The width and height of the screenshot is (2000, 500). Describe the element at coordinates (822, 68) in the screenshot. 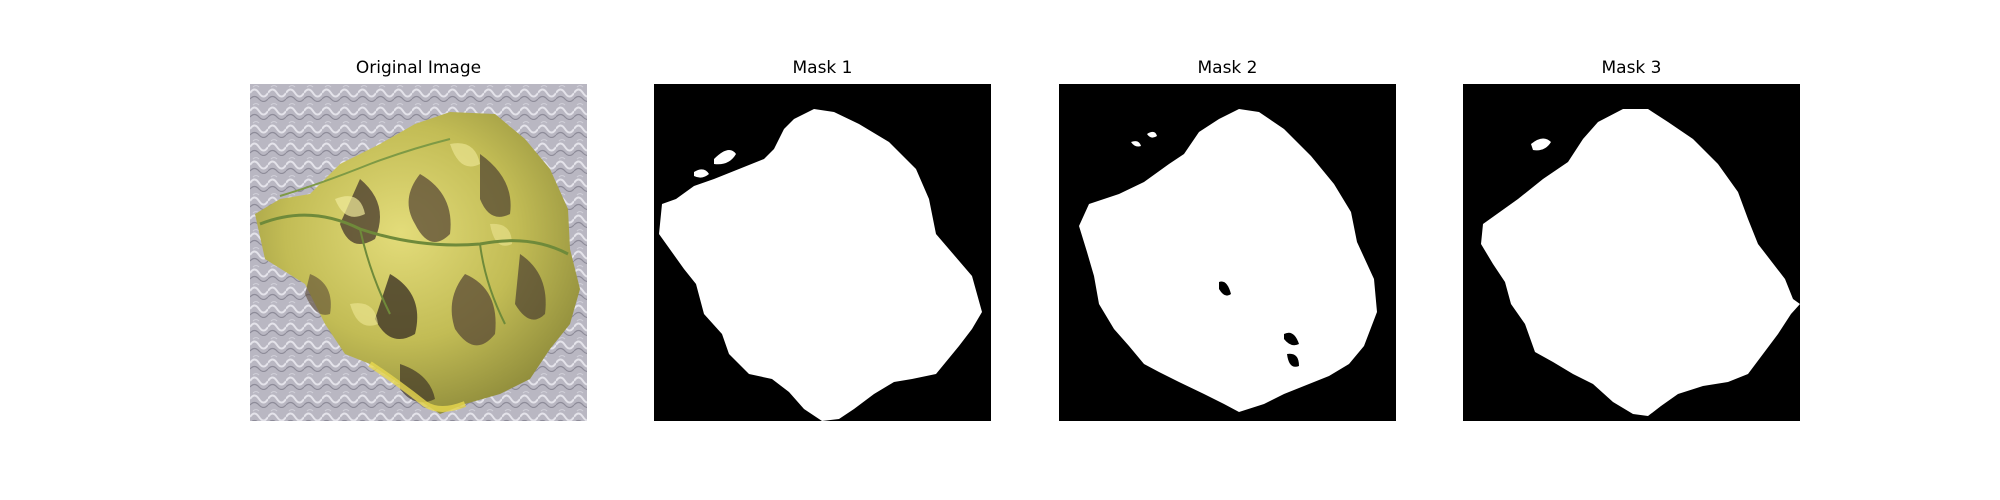

I see `panel-title: Mask 1` at that location.